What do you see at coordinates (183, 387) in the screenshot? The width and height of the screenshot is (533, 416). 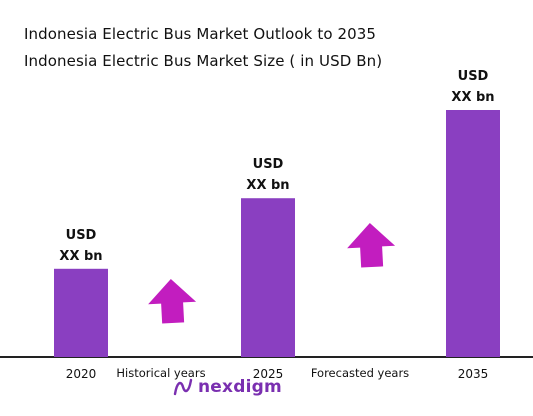 I see `nexdigm-logo-icon` at bounding box center [183, 387].